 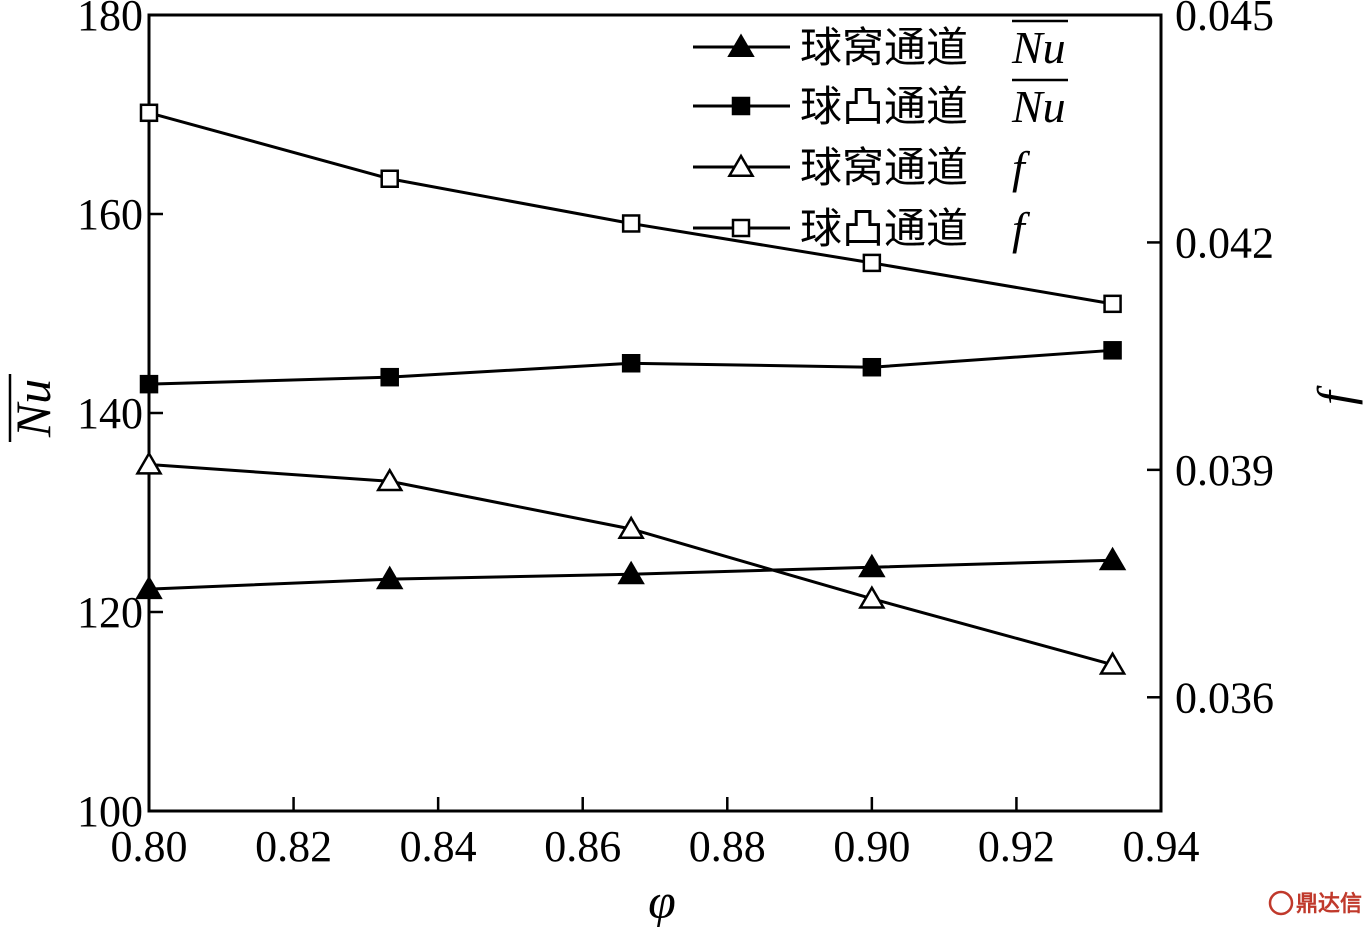 I want to click on left-axis-label: Nu, so click(x=33, y=408).